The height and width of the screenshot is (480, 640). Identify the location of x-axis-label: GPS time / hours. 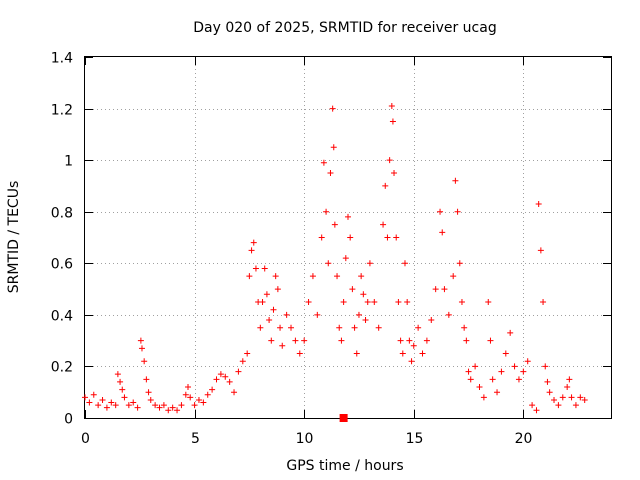
(344, 466).